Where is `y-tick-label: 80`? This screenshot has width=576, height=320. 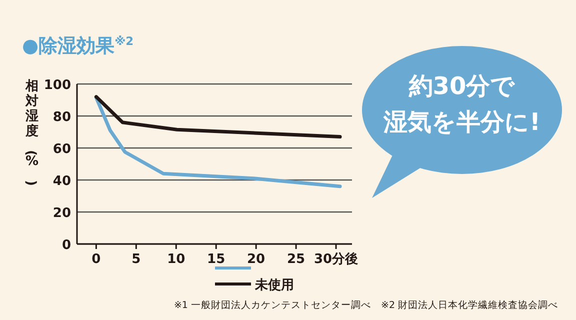 y-tick-label: 80 is located at coordinates (61, 117).